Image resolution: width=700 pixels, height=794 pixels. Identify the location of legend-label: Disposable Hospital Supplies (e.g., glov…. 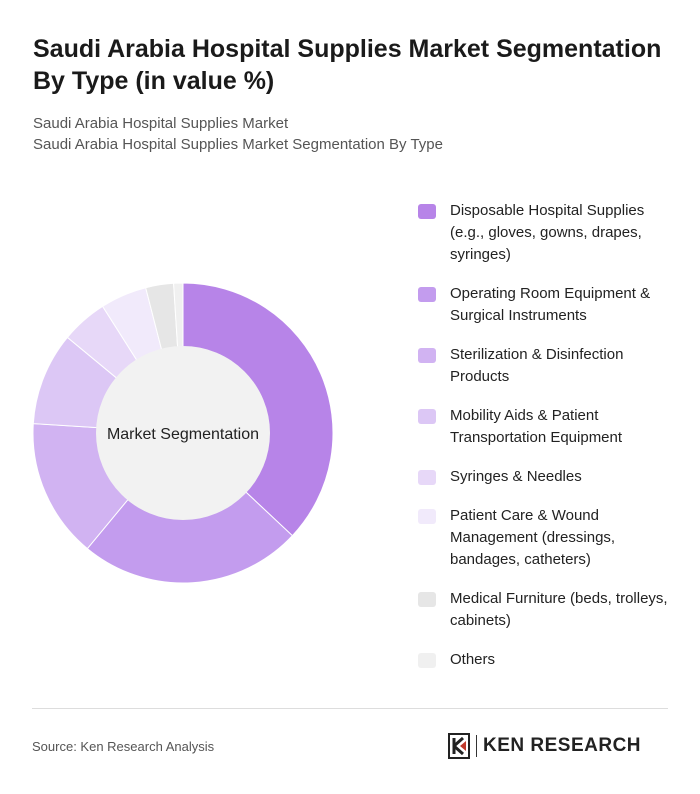
(547, 232).